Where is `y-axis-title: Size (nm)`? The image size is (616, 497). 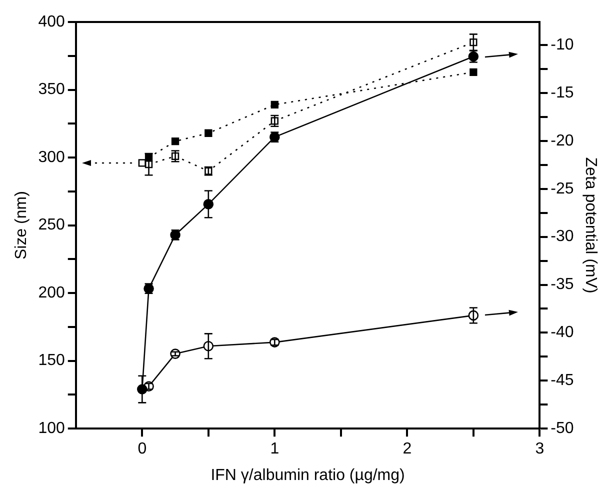
y-axis-title: Size (nm) is located at coordinates (21, 225).